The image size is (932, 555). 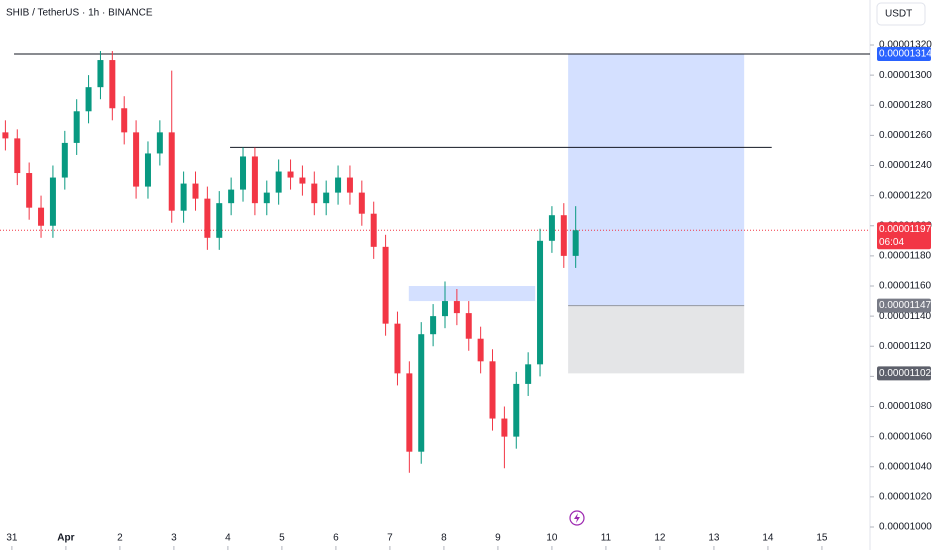 I want to click on y-tick-label: 0.00001140, so click(x=905, y=316).